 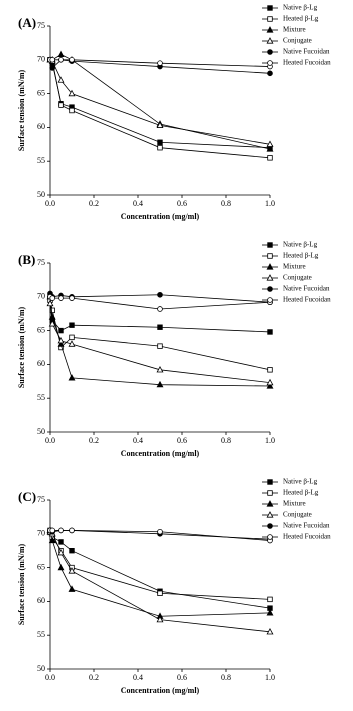 I want to click on panel-title: (C), so click(x=27, y=496).